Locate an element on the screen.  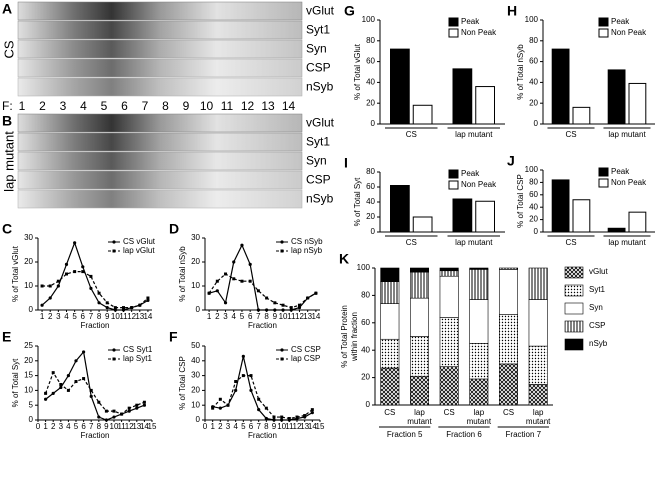
y-axis-label: within fraction is located at coordinates (354, 337).